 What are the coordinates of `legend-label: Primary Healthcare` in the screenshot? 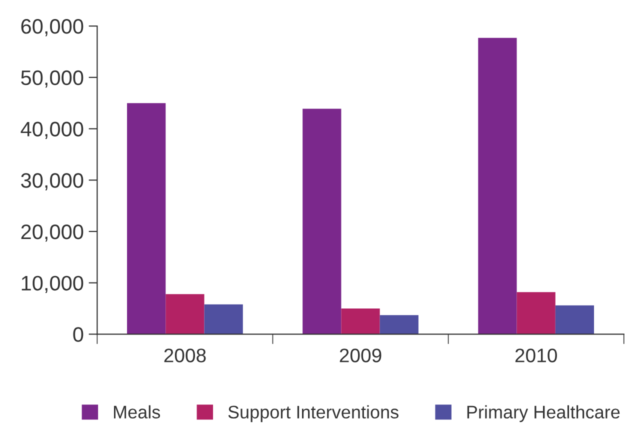 It's located at (543, 413).